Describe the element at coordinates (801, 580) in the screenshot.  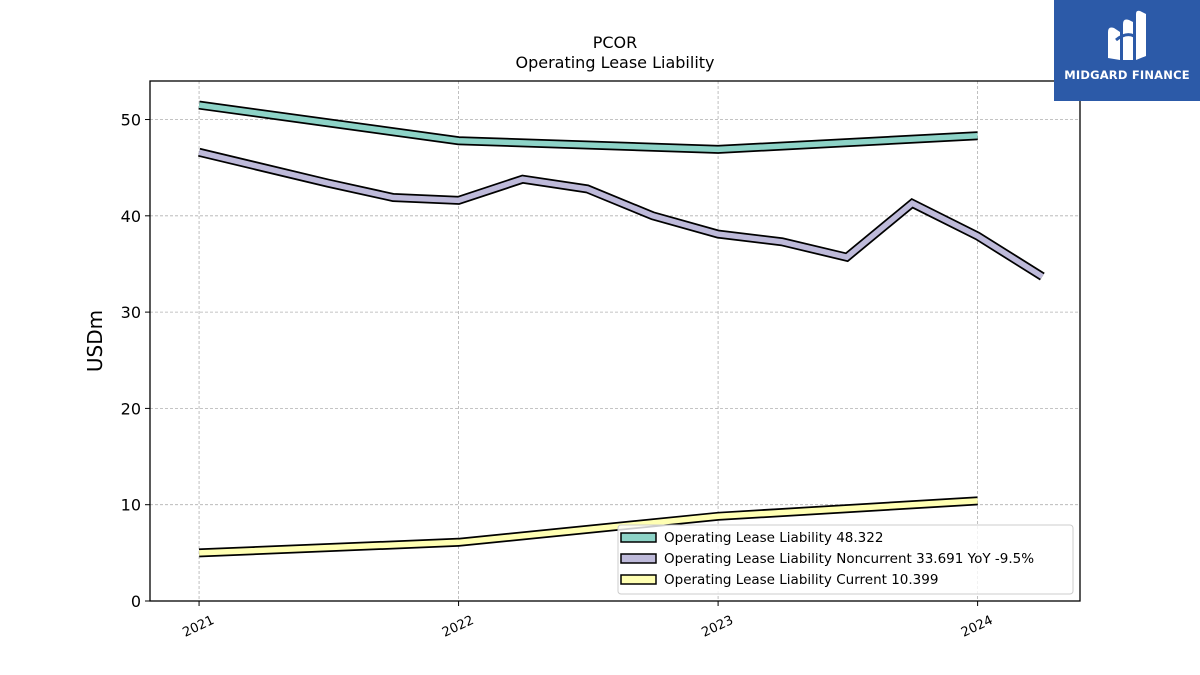
I see `legend-label: Operating Lease Liability Current 10.399` at that location.